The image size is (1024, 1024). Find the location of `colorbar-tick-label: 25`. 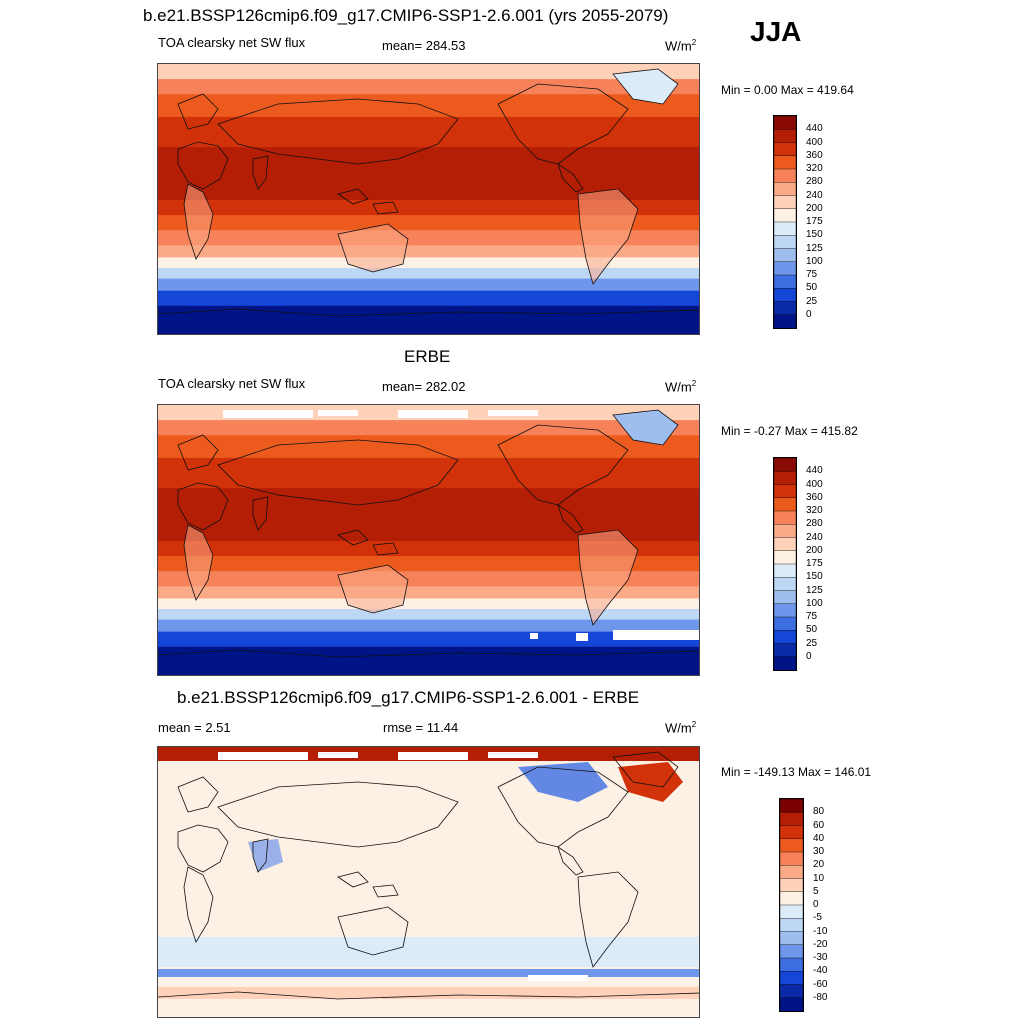

colorbar-tick-label: 25 is located at coordinates (812, 301).